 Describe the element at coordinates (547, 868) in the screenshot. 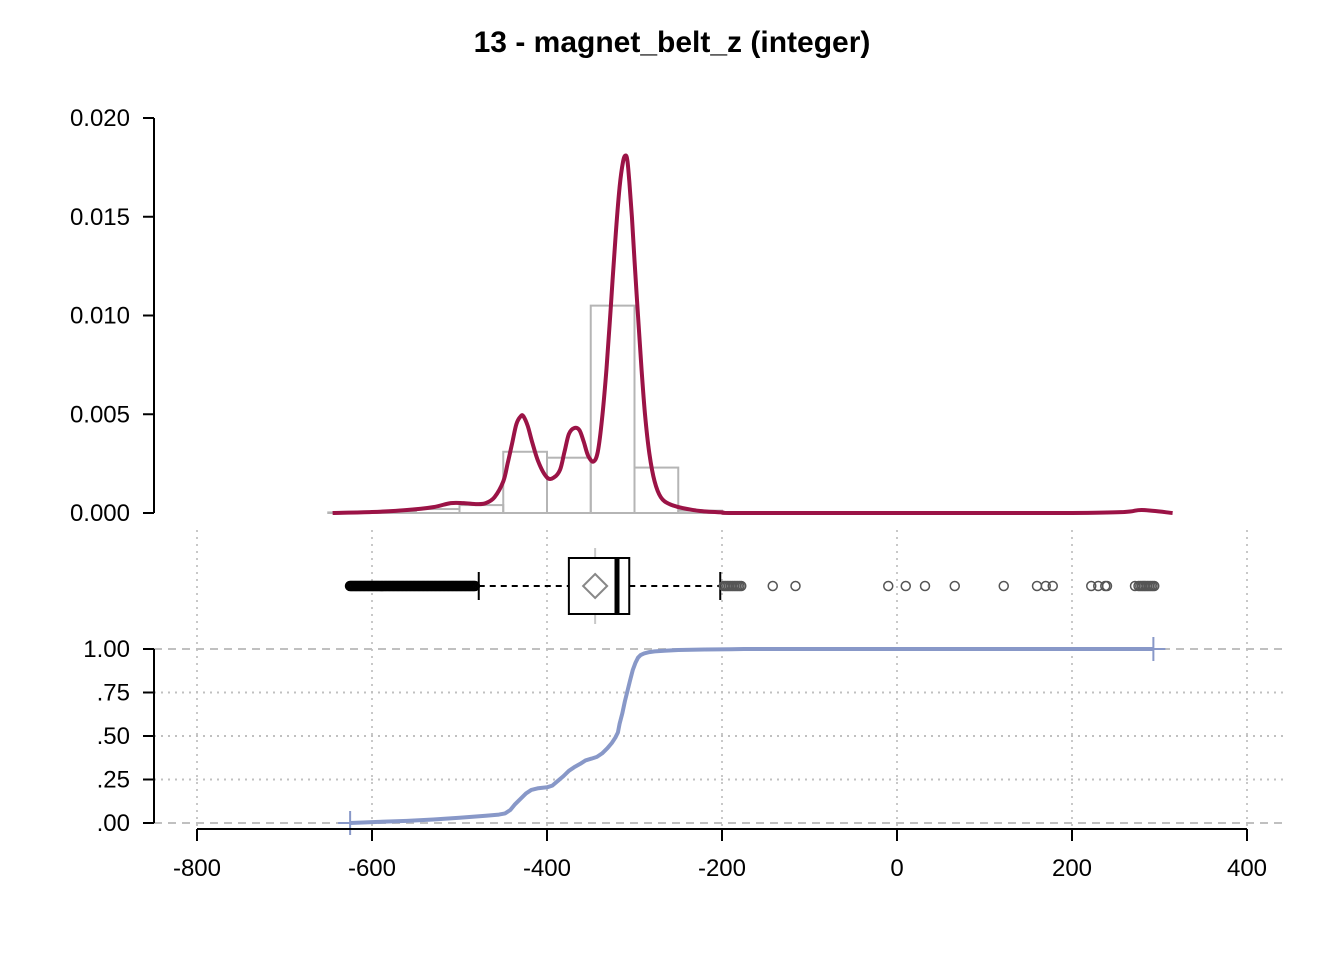

I see `x-tick-label: -400` at that location.